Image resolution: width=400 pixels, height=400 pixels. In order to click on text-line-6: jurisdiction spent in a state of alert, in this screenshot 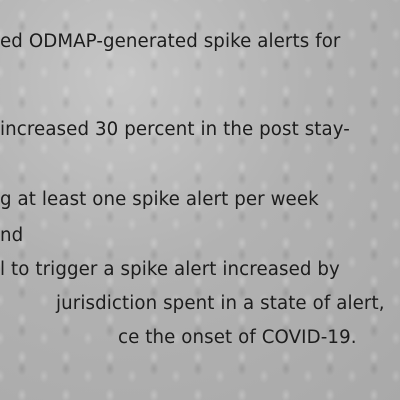, I will do `click(220, 303)`.